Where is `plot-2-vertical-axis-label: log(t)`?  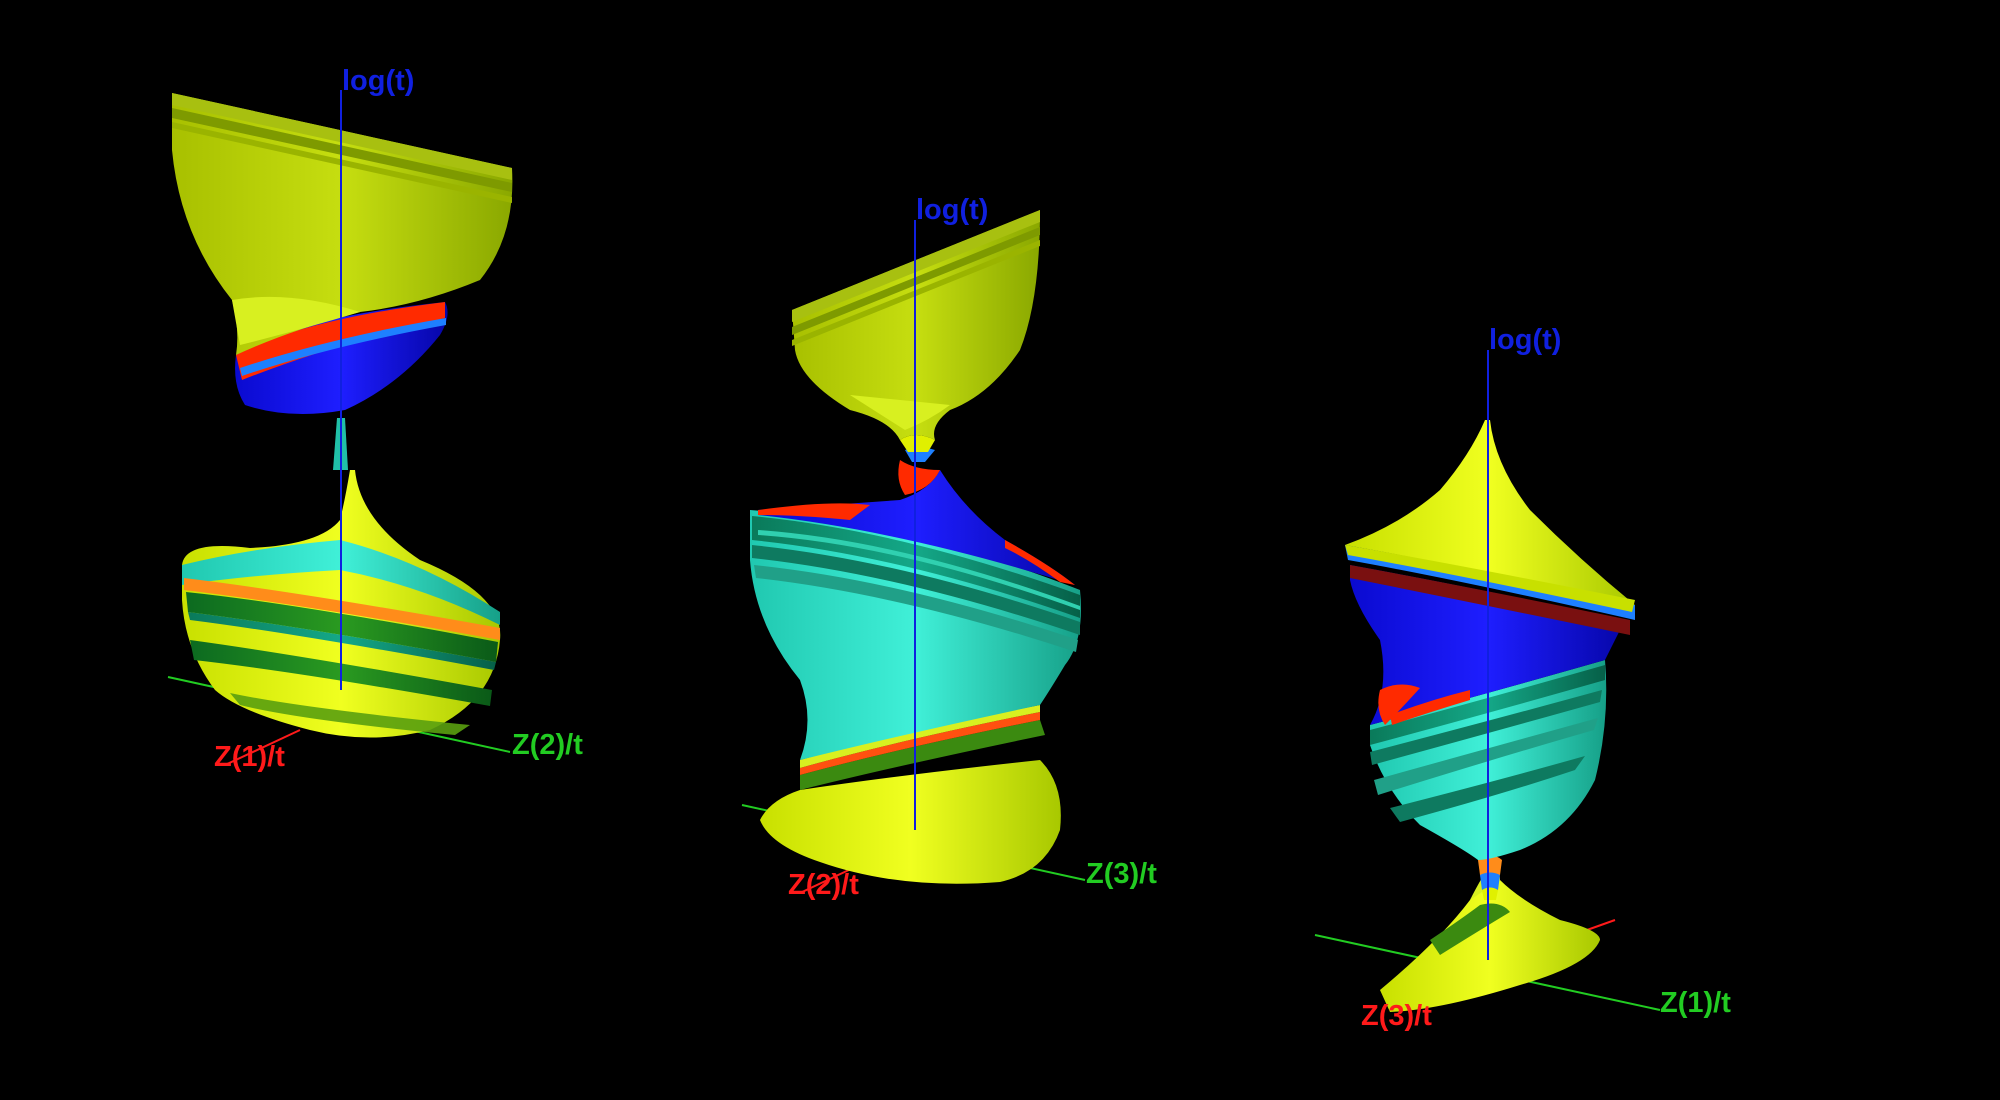
plot-2-vertical-axis-label: log(t) is located at coordinates (952, 210).